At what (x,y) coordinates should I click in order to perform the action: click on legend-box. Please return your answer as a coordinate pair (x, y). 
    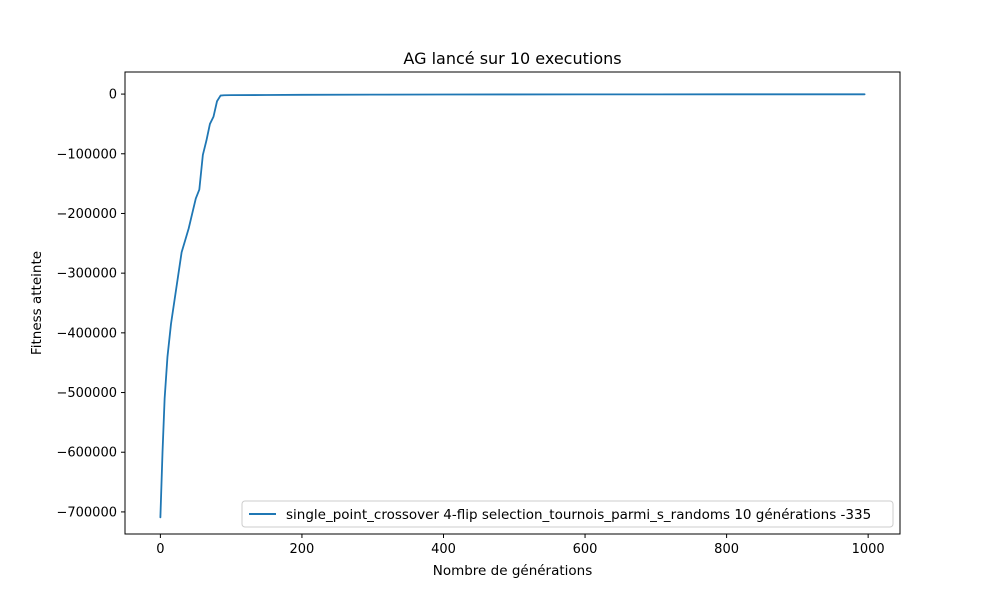
    Looking at the image, I should click on (567, 514).